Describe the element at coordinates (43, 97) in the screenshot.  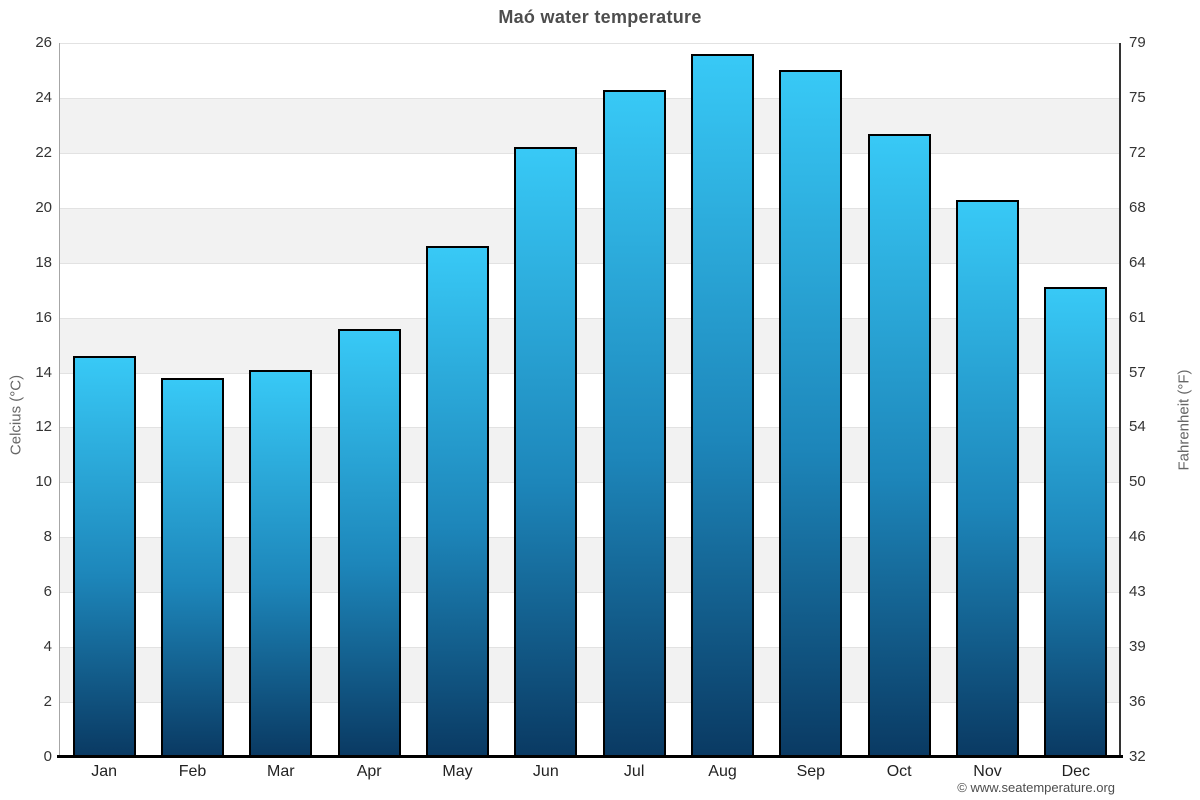
I see `ytick-celsius-24: 24` at that location.